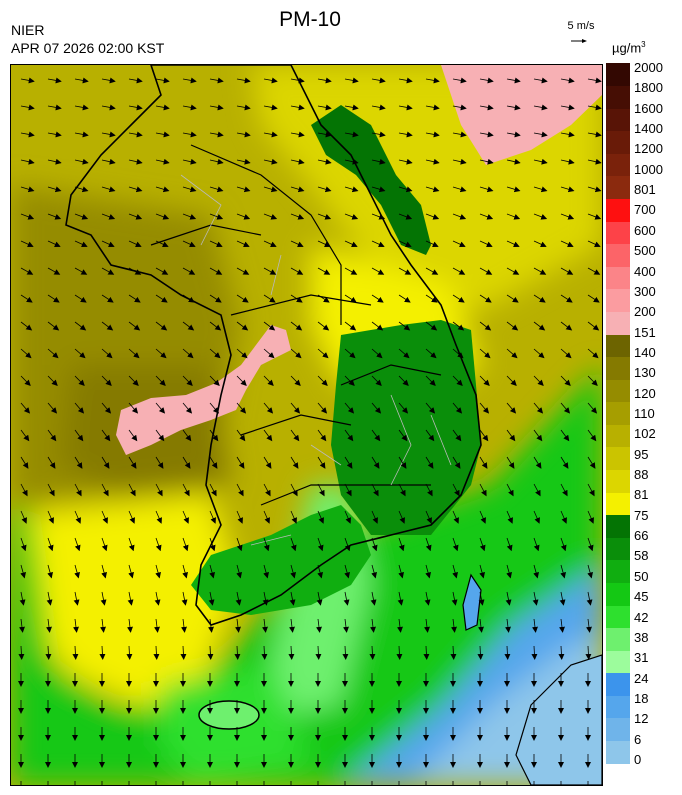  I want to click on green-coast-patch, so click(371, 180).